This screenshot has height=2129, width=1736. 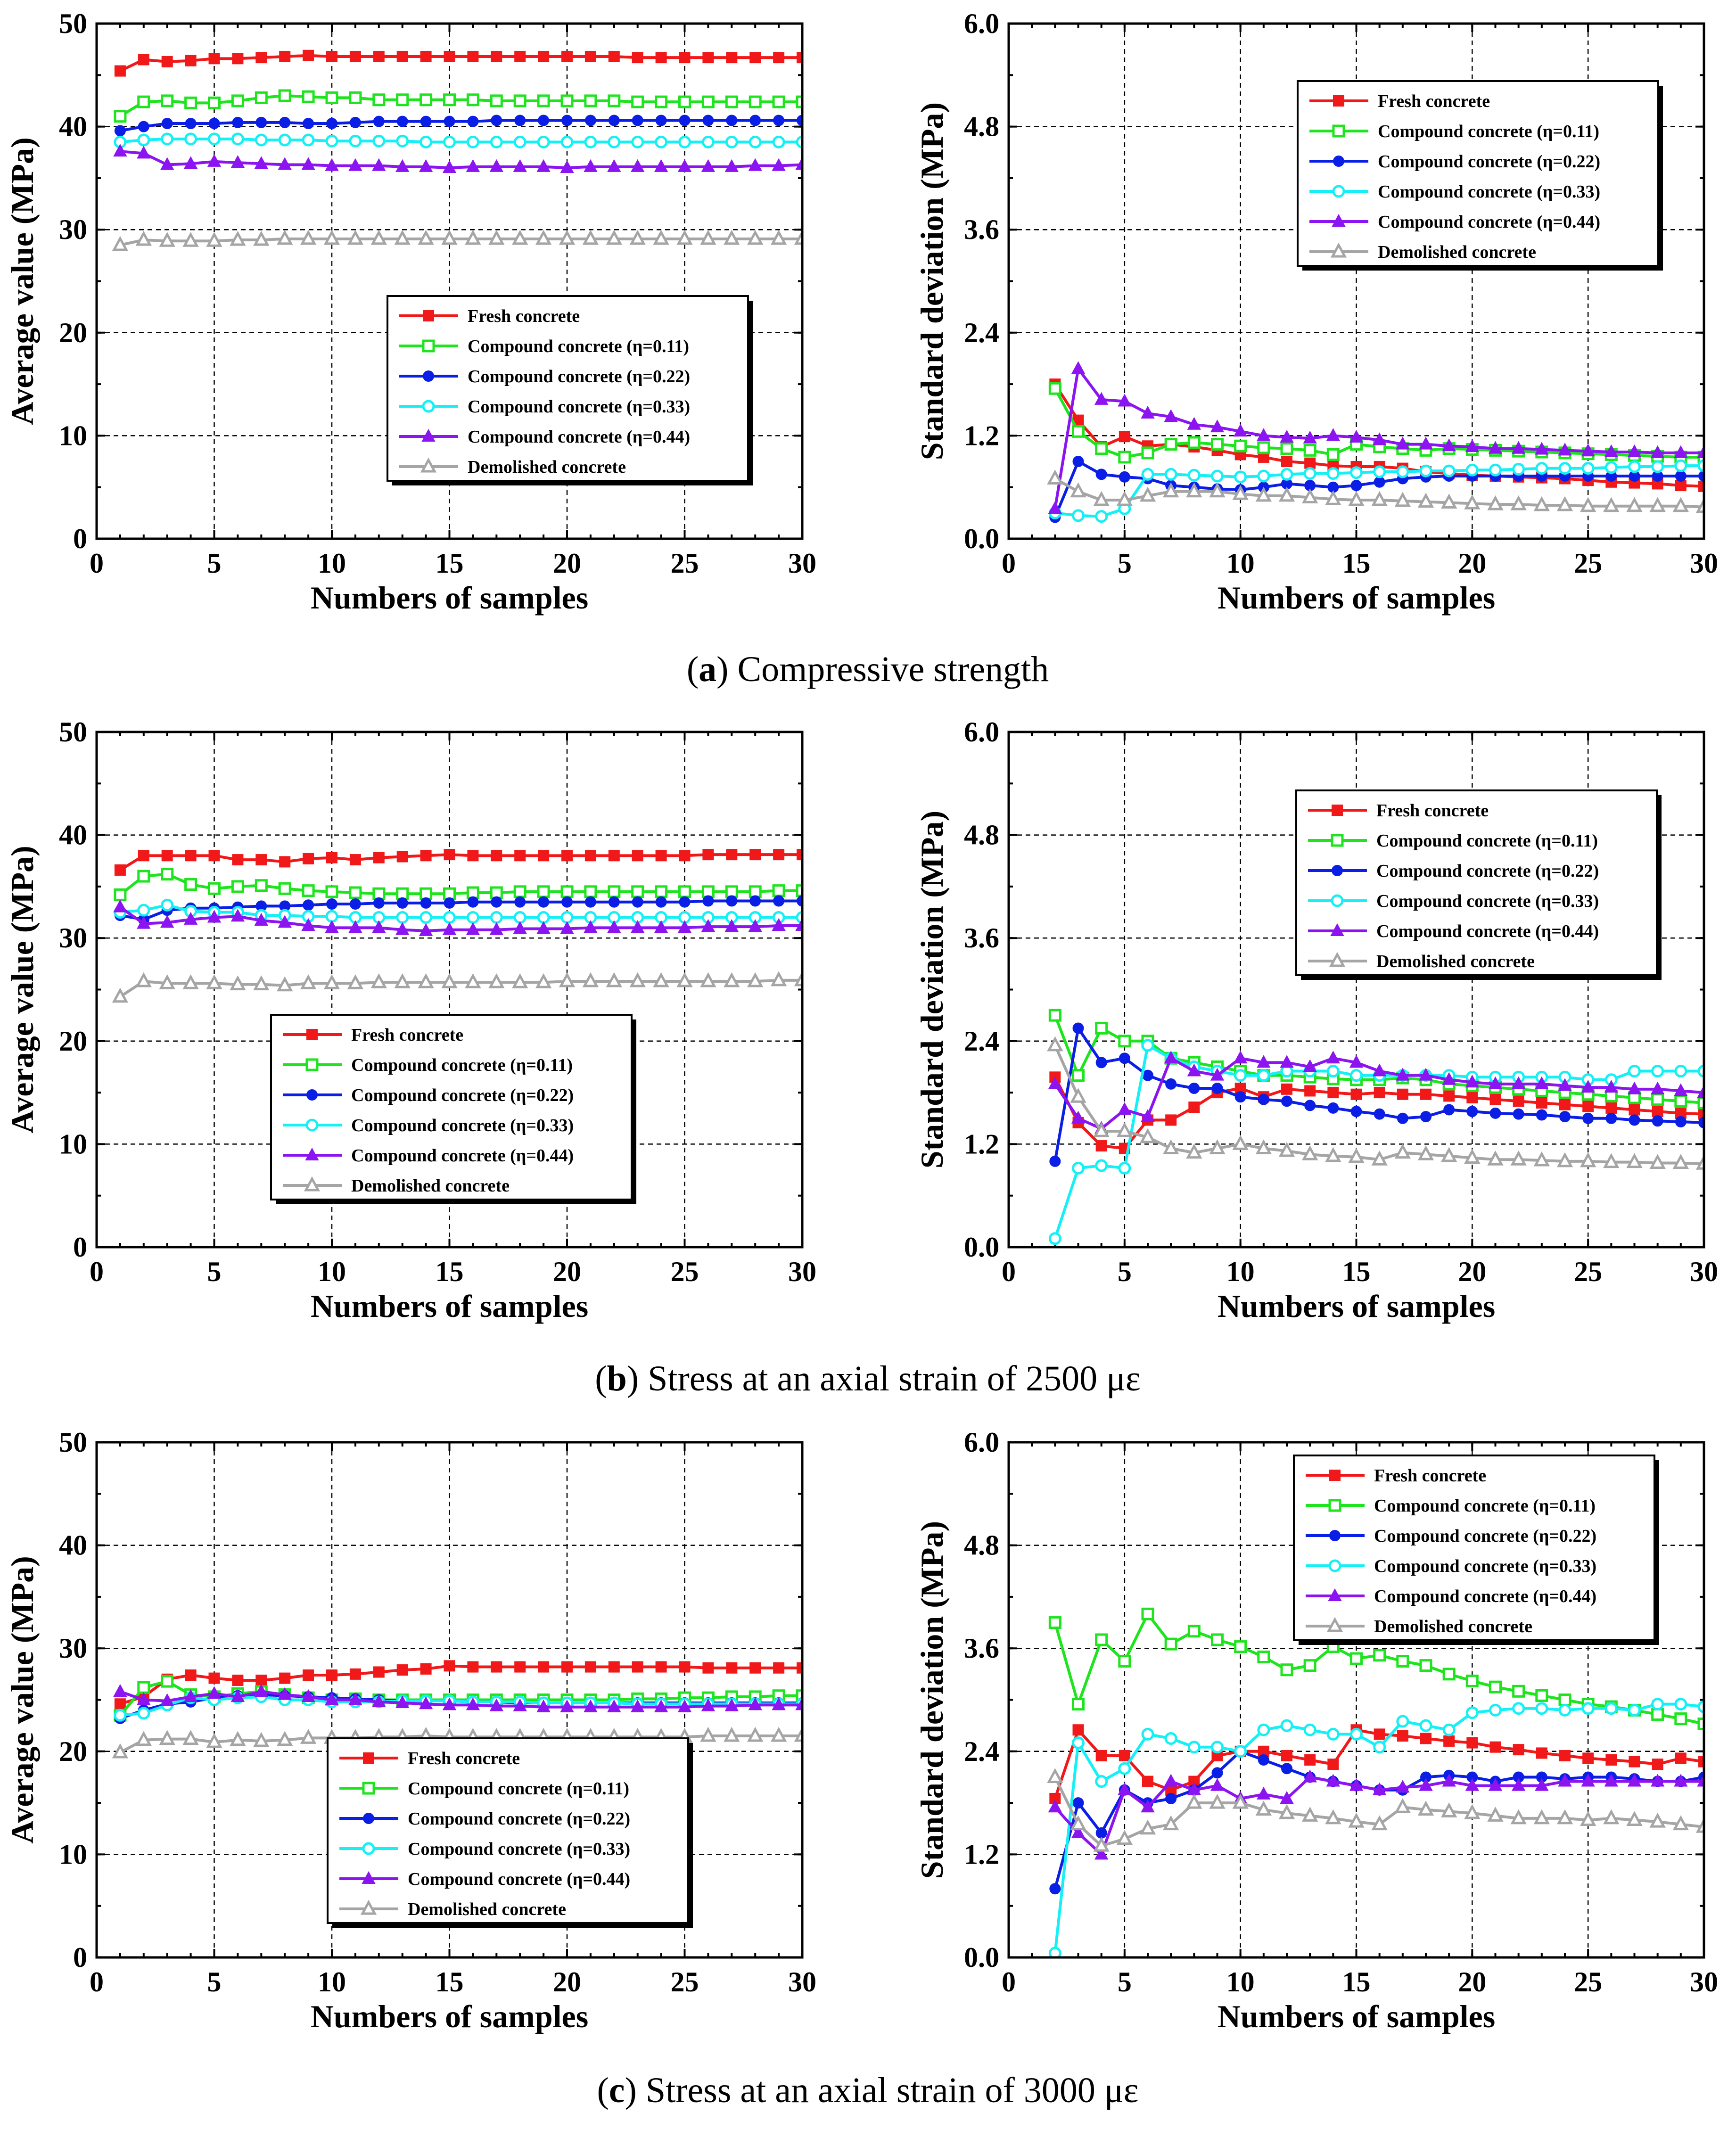 What do you see at coordinates (932, 990) in the screenshot?
I see `y-axis-title: Standard deviation (MPa)` at bounding box center [932, 990].